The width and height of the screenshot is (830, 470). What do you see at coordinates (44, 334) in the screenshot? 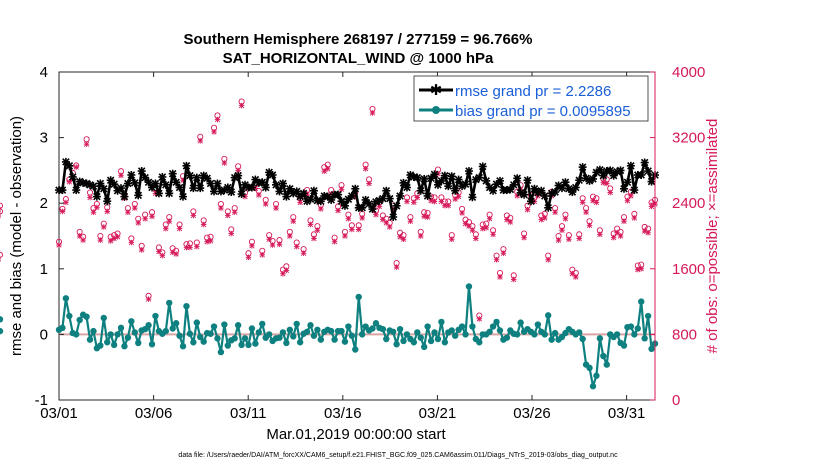
I see `y-left-tick-label: 0` at bounding box center [44, 334].